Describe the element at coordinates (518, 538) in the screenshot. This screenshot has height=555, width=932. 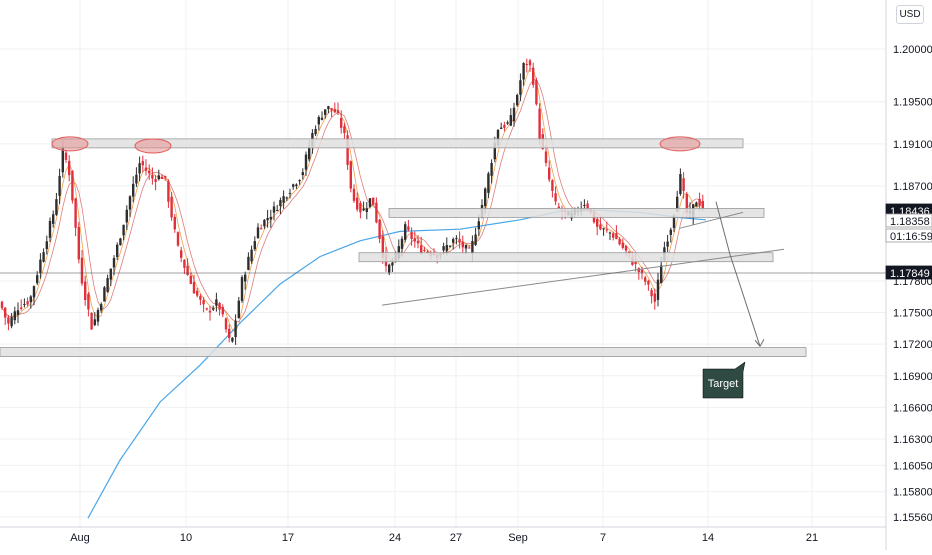
I see `x-tick-label: Sep` at that location.